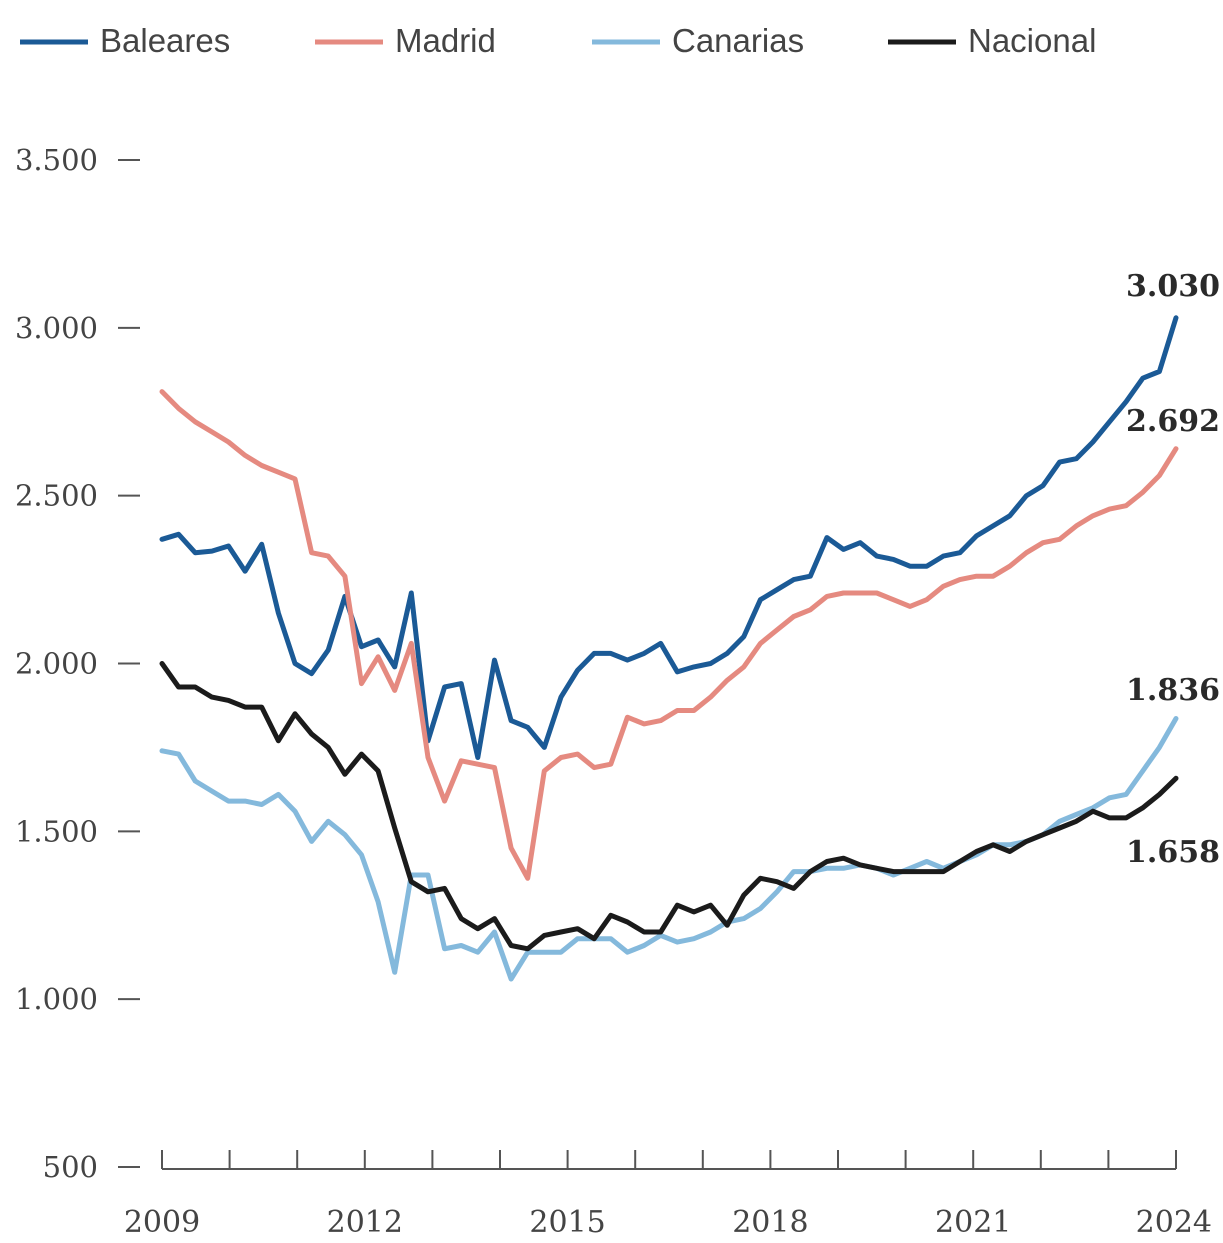 This screenshot has height=1243, width=1223. I want to click on x-tick-label: 2009, so click(162, 1222).